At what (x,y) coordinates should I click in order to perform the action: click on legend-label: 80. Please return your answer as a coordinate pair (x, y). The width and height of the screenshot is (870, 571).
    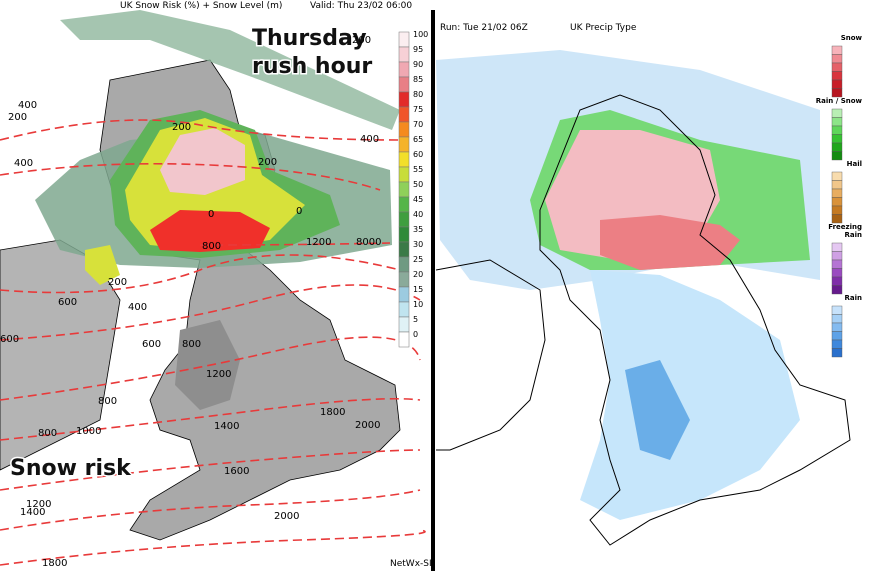
    Looking at the image, I should click on (418, 94).